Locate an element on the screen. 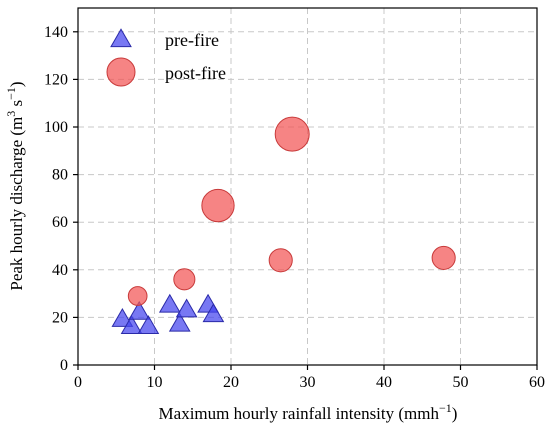  x-tick-label: 40 is located at coordinates (384, 382).